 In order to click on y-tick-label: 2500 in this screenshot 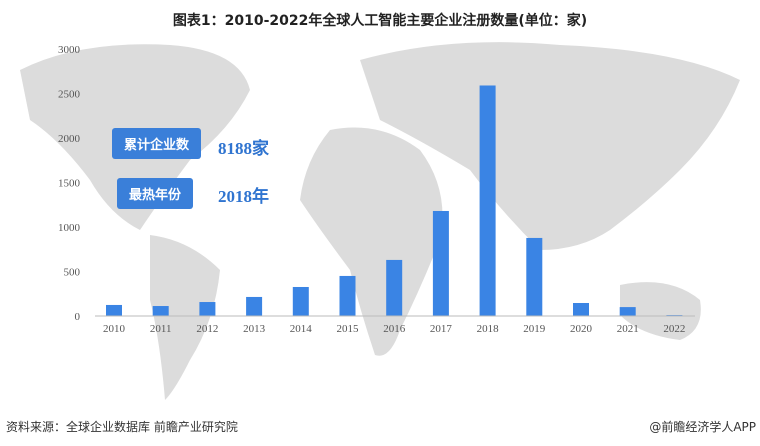, I will do `click(69, 95)`.